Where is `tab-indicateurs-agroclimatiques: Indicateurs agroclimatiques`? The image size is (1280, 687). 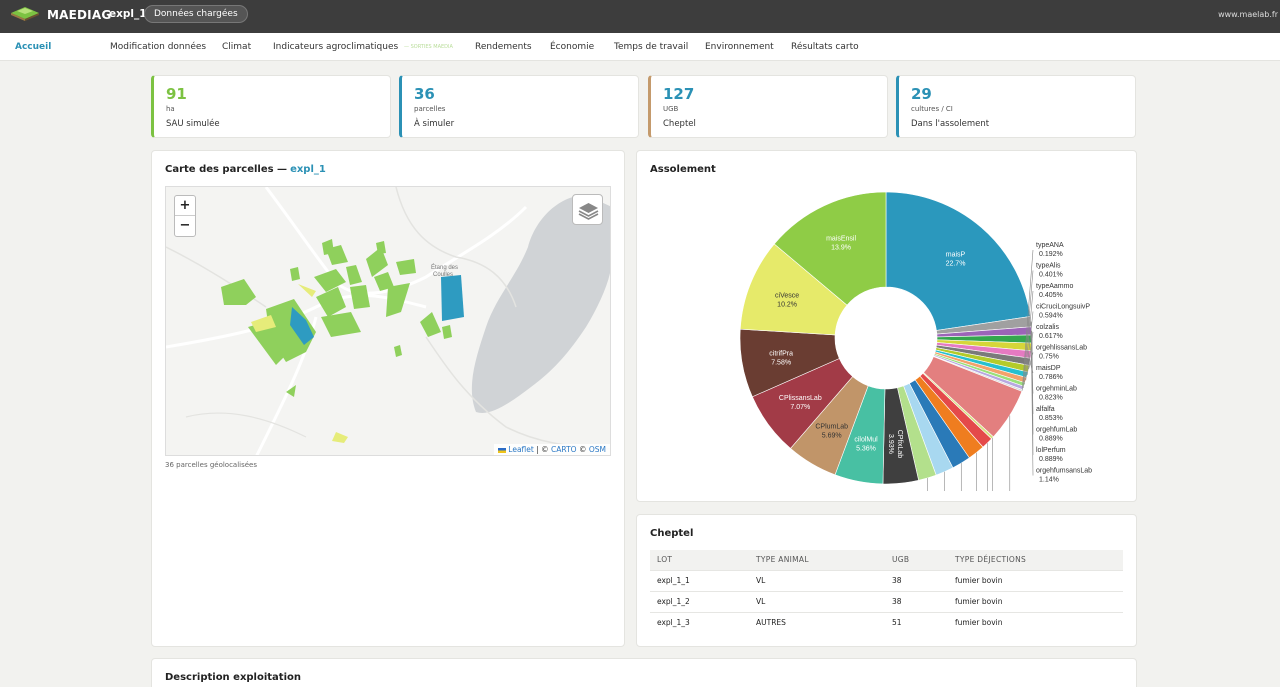
tab-indicateurs-agroclimatiques: Indicateurs agroclimatiques is located at coordinates (336, 47).